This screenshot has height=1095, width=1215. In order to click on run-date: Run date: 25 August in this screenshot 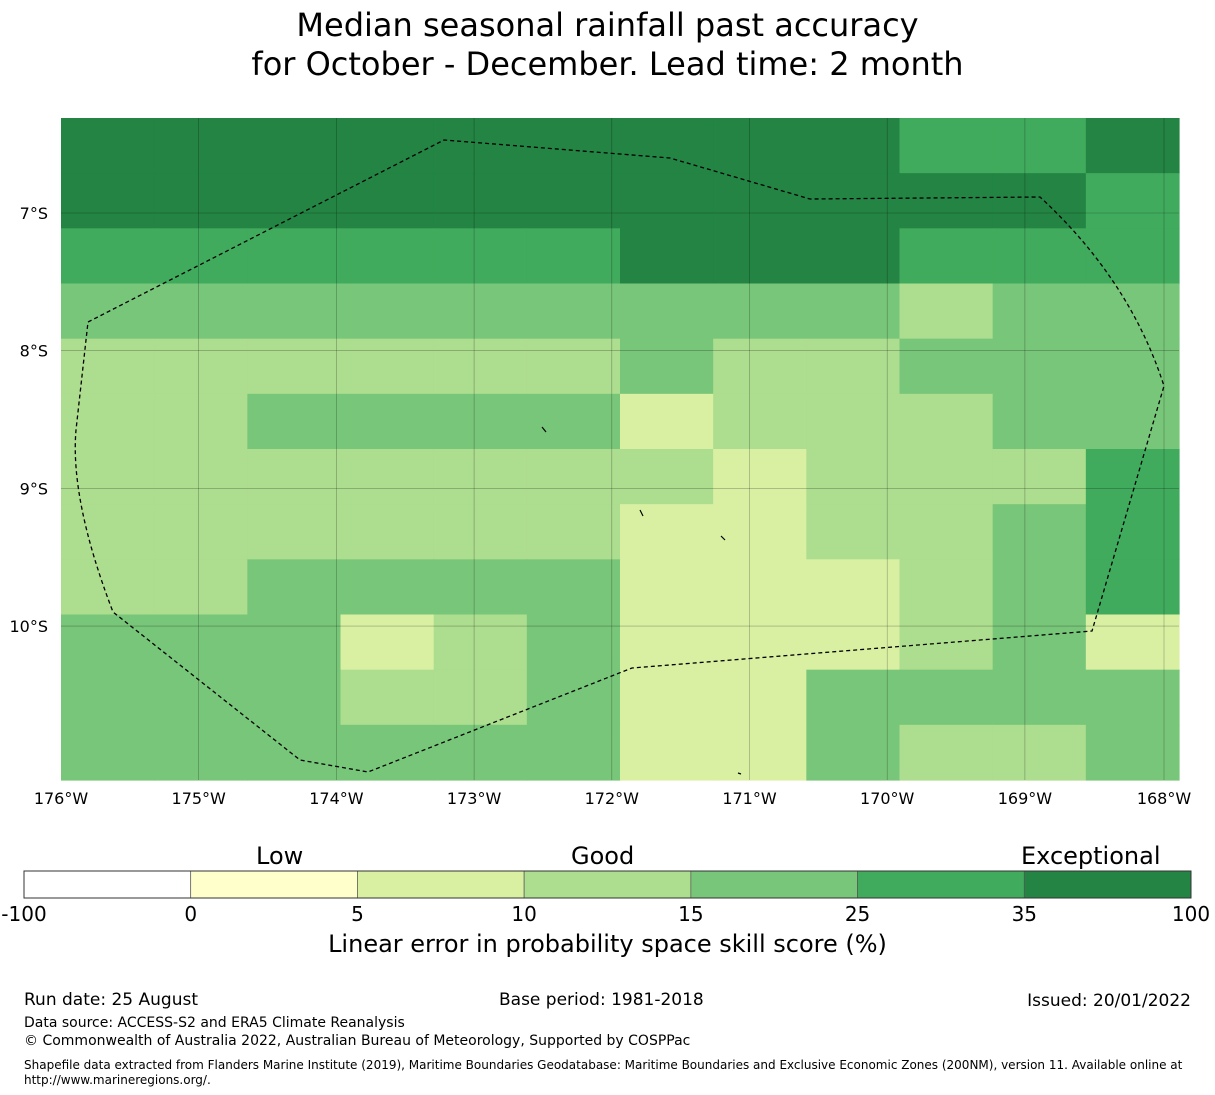, I will do `click(111, 1000)`.